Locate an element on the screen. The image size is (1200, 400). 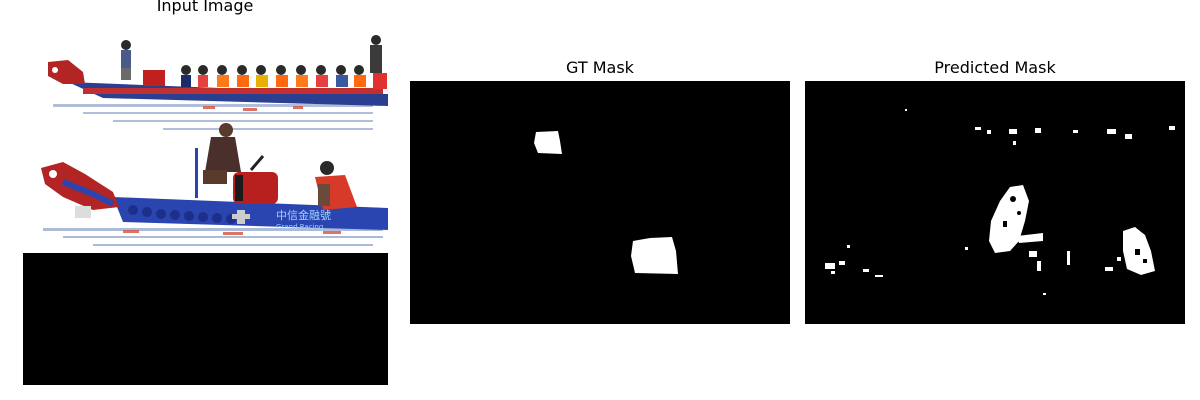
boat-sign-english: Grand Racing is located at coordinates (299, 227).